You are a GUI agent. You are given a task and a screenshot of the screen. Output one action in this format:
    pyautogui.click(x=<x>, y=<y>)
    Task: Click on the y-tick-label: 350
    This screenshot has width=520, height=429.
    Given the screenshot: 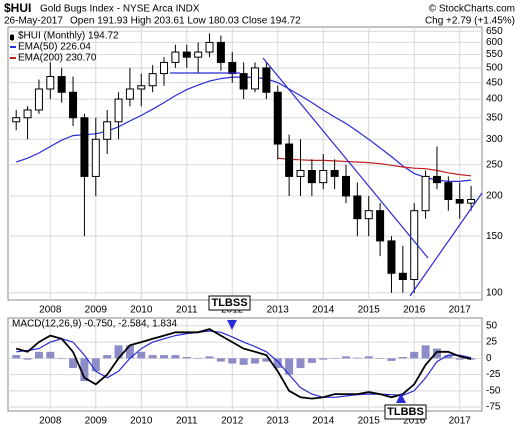 What is the action you would take?
    pyautogui.click(x=494, y=117)
    